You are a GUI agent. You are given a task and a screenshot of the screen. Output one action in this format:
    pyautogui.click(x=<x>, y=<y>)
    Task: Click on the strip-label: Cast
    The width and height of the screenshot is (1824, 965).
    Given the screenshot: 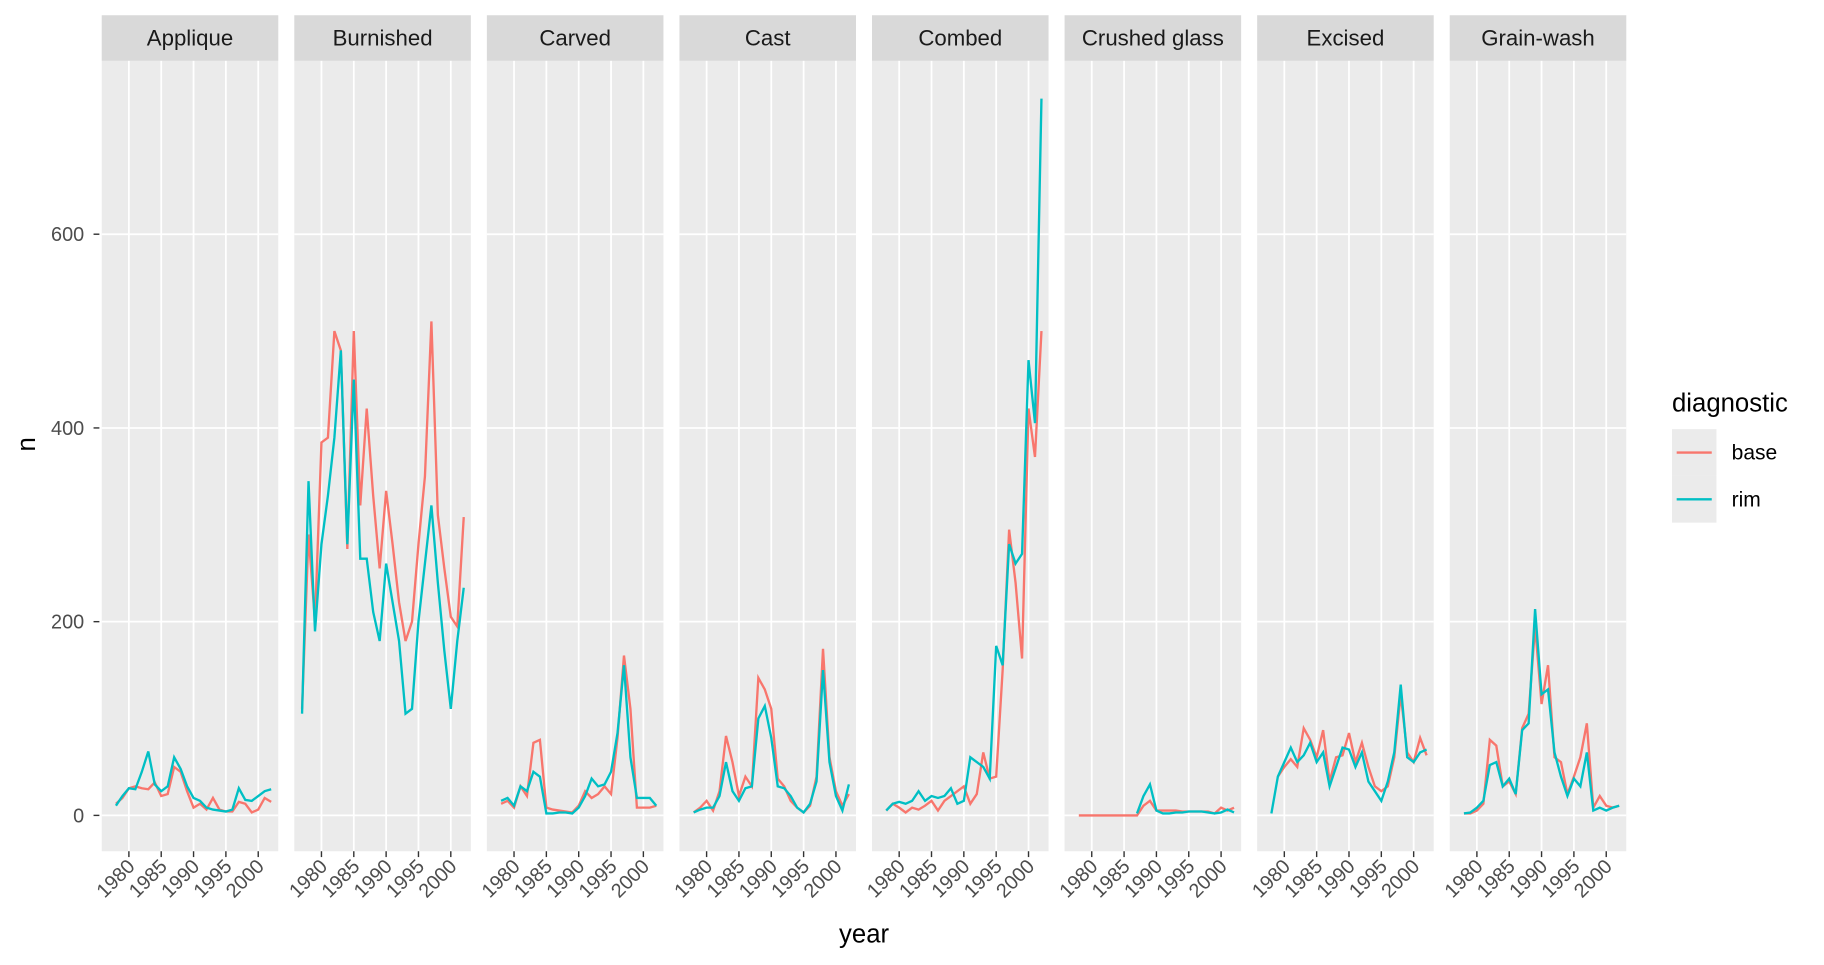 What is the action you would take?
    pyautogui.click(x=768, y=38)
    